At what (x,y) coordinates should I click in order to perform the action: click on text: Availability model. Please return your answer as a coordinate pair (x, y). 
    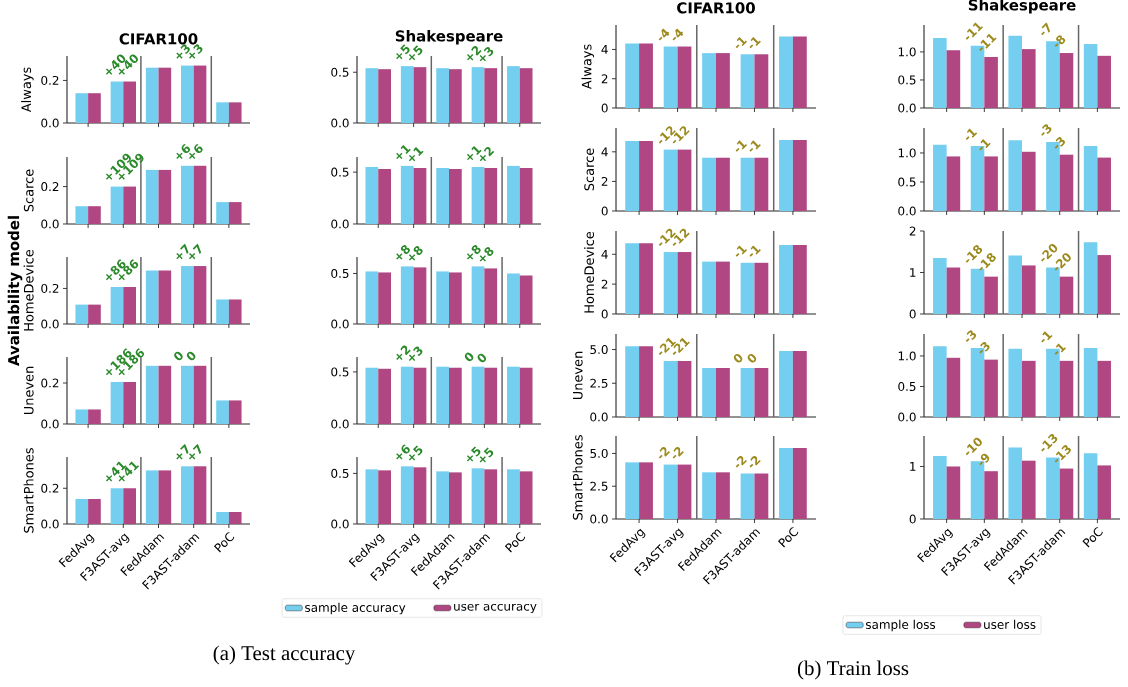
    Looking at the image, I should click on (15, 291).